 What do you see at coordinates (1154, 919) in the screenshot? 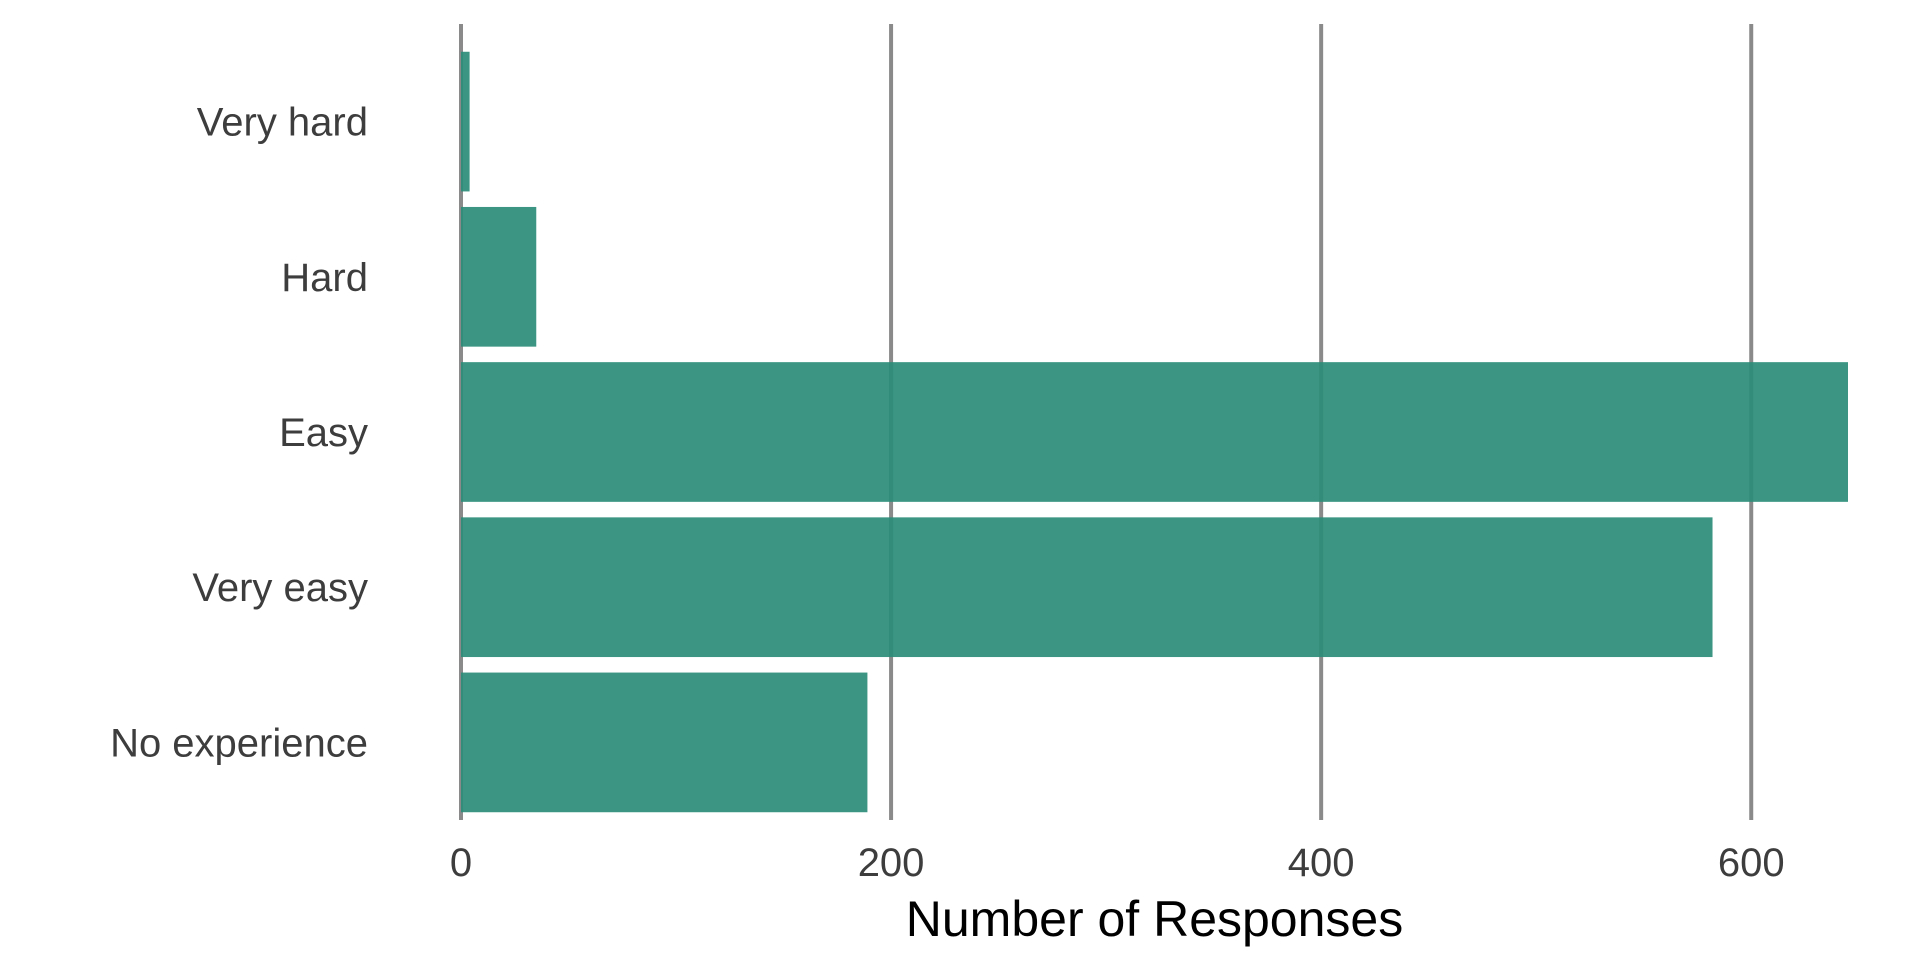
I see `x-axis-title: Number of Responses` at bounding box center [1154, 919].